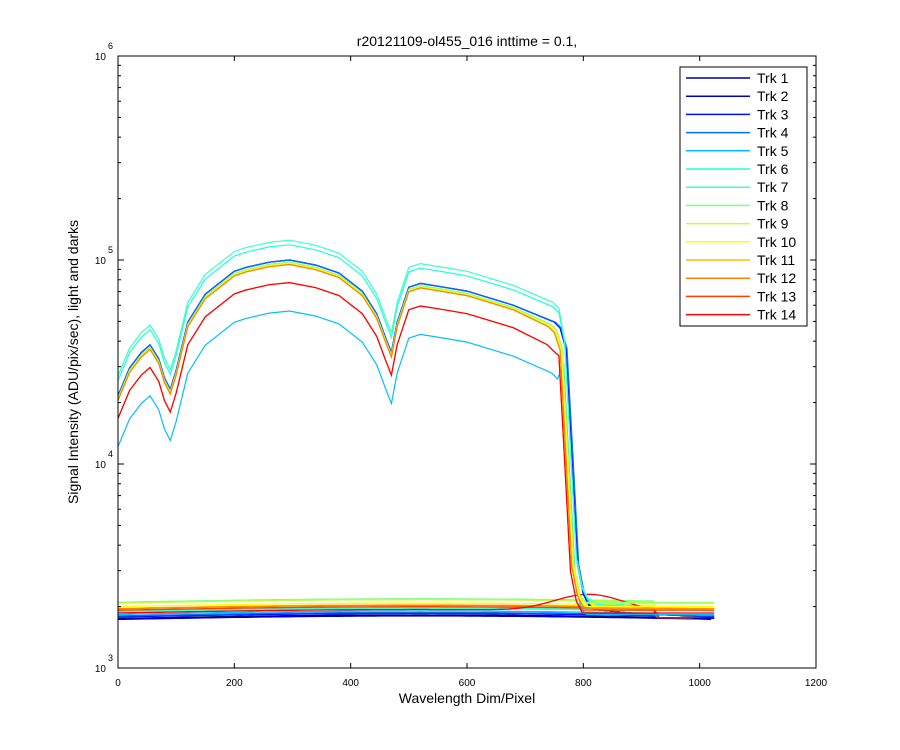  Describe the element at coordinates (110, 454) in the screenshot. I see `y-tick-exponent: 4` at that location.